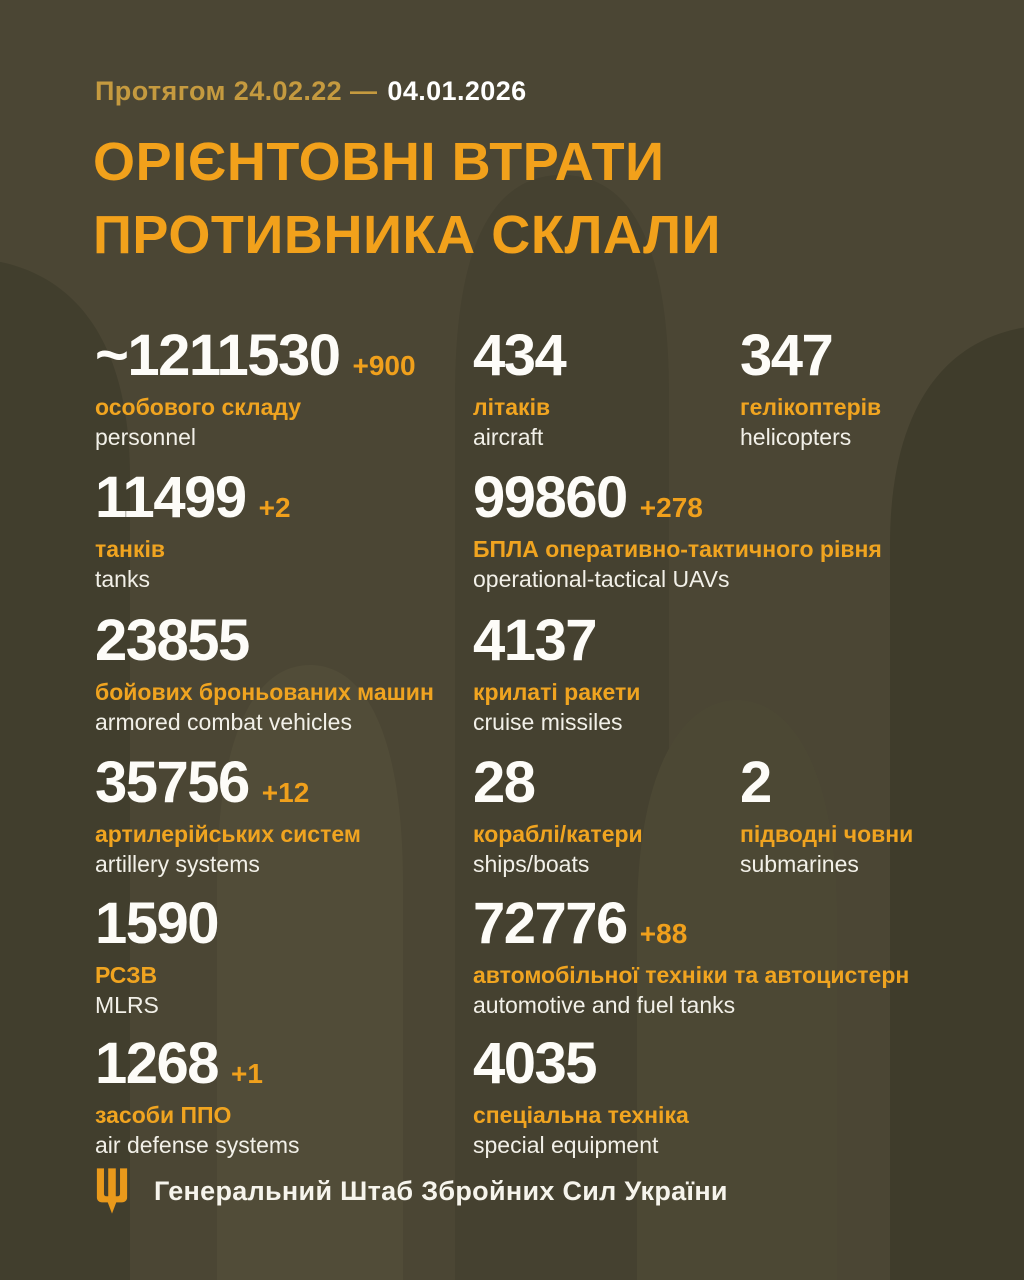 This screenshot has width=1024, height=1280. Describe the element at coordinates (601, 579) in the screenshot. I see `stat-label-en: operational-tactical UAVs` at that location.